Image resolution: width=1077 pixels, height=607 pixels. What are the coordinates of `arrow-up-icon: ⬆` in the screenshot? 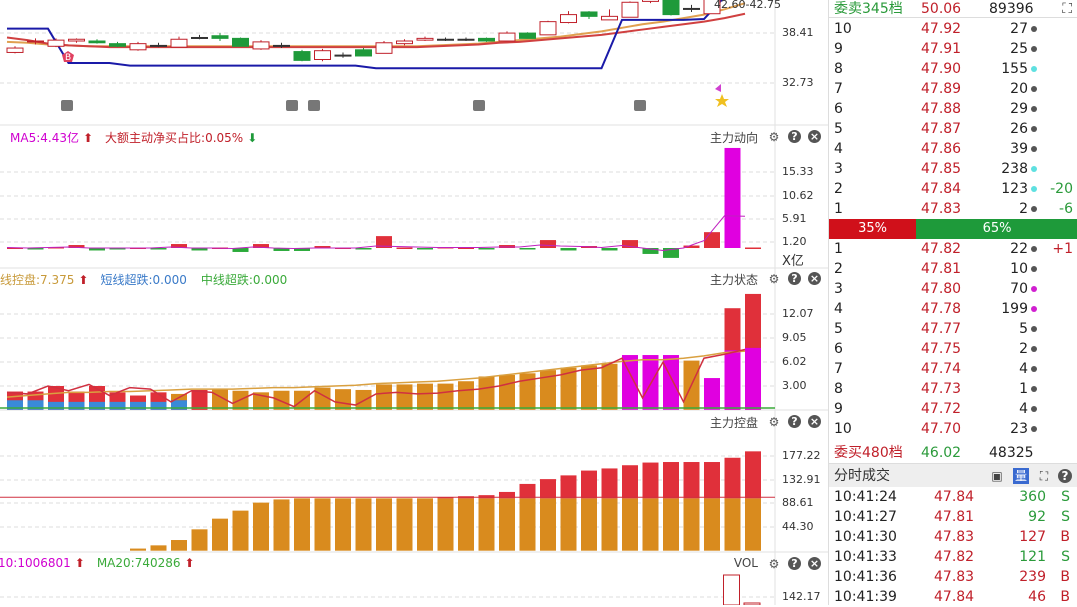 It's located at (79, 563).